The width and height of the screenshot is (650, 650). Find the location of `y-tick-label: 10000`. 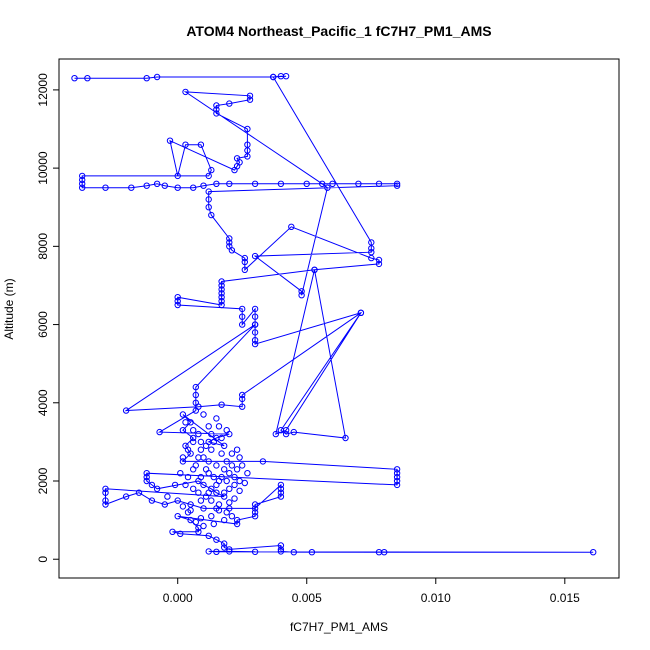

y-tick-label: 10000 is located at coordinates (43, 168).